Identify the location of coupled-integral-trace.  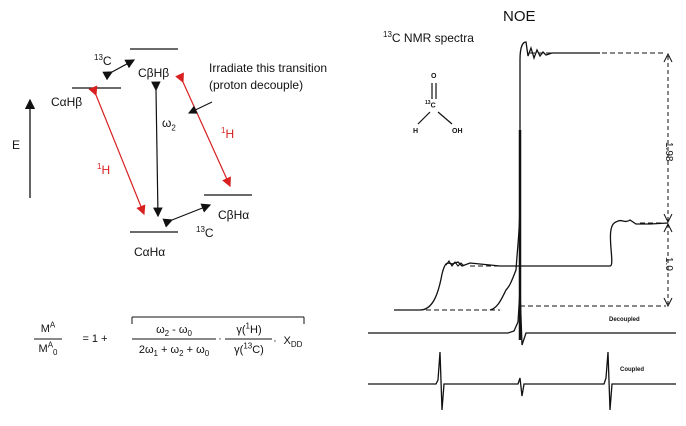
(531, 265).